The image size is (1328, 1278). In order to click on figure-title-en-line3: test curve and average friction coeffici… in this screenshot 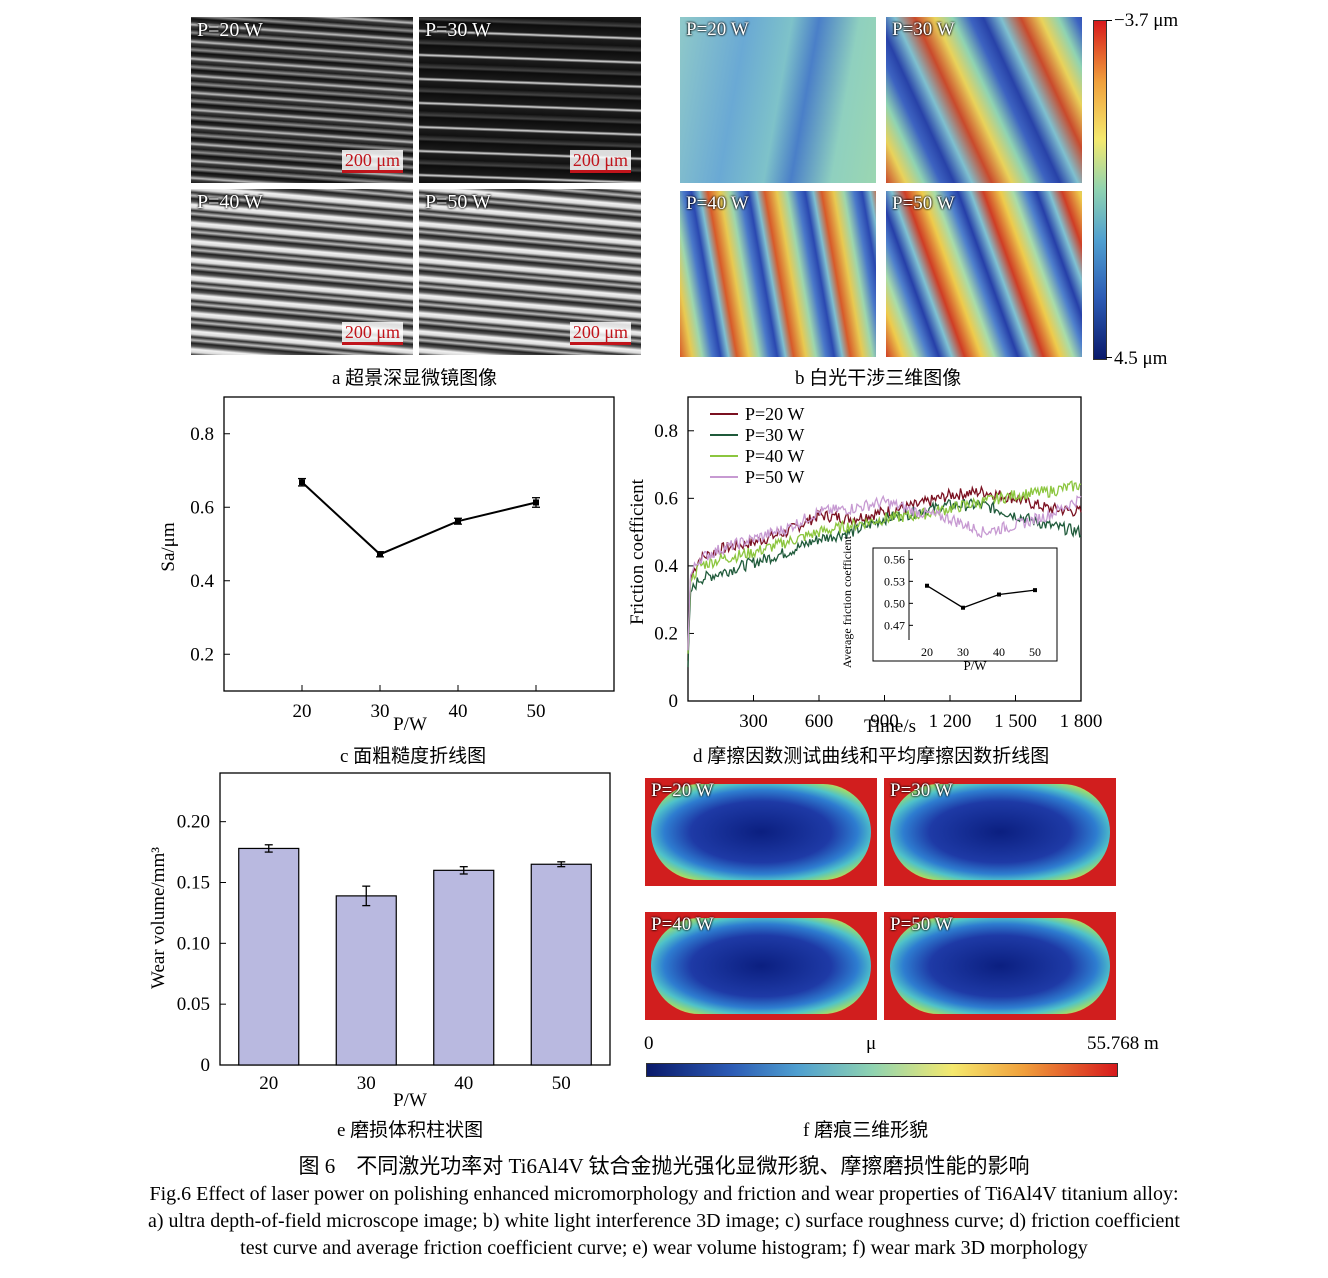, I will do `click(664, 1248)`.